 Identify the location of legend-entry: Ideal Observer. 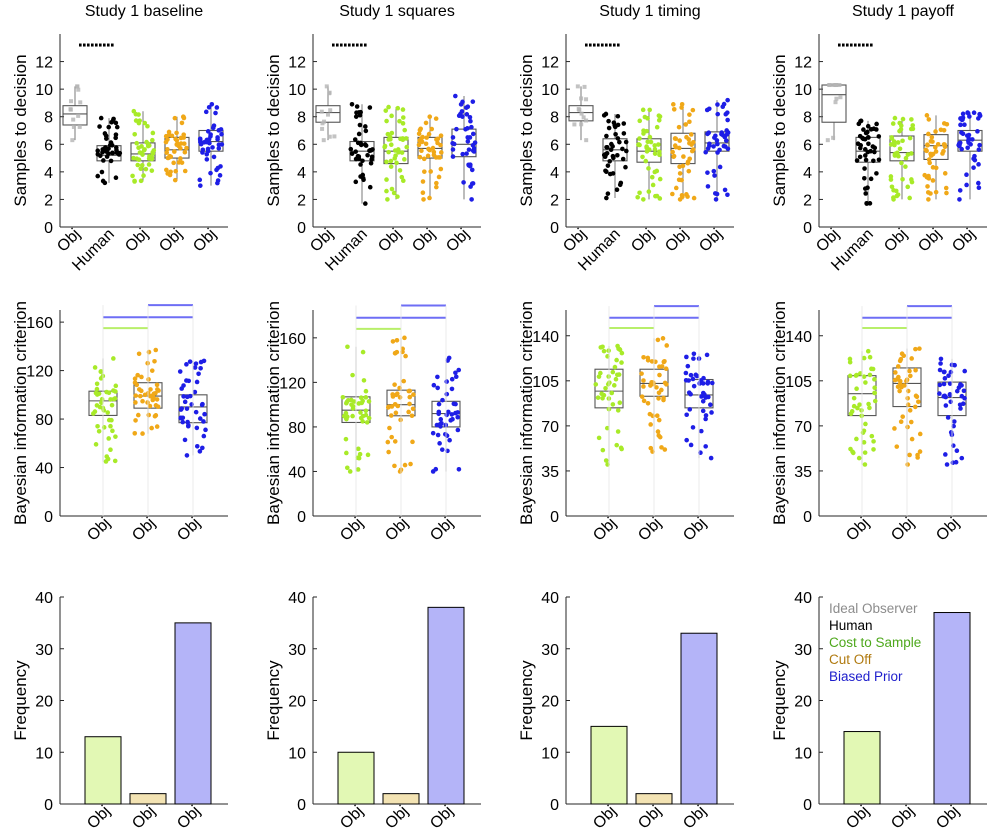
(873, 608).